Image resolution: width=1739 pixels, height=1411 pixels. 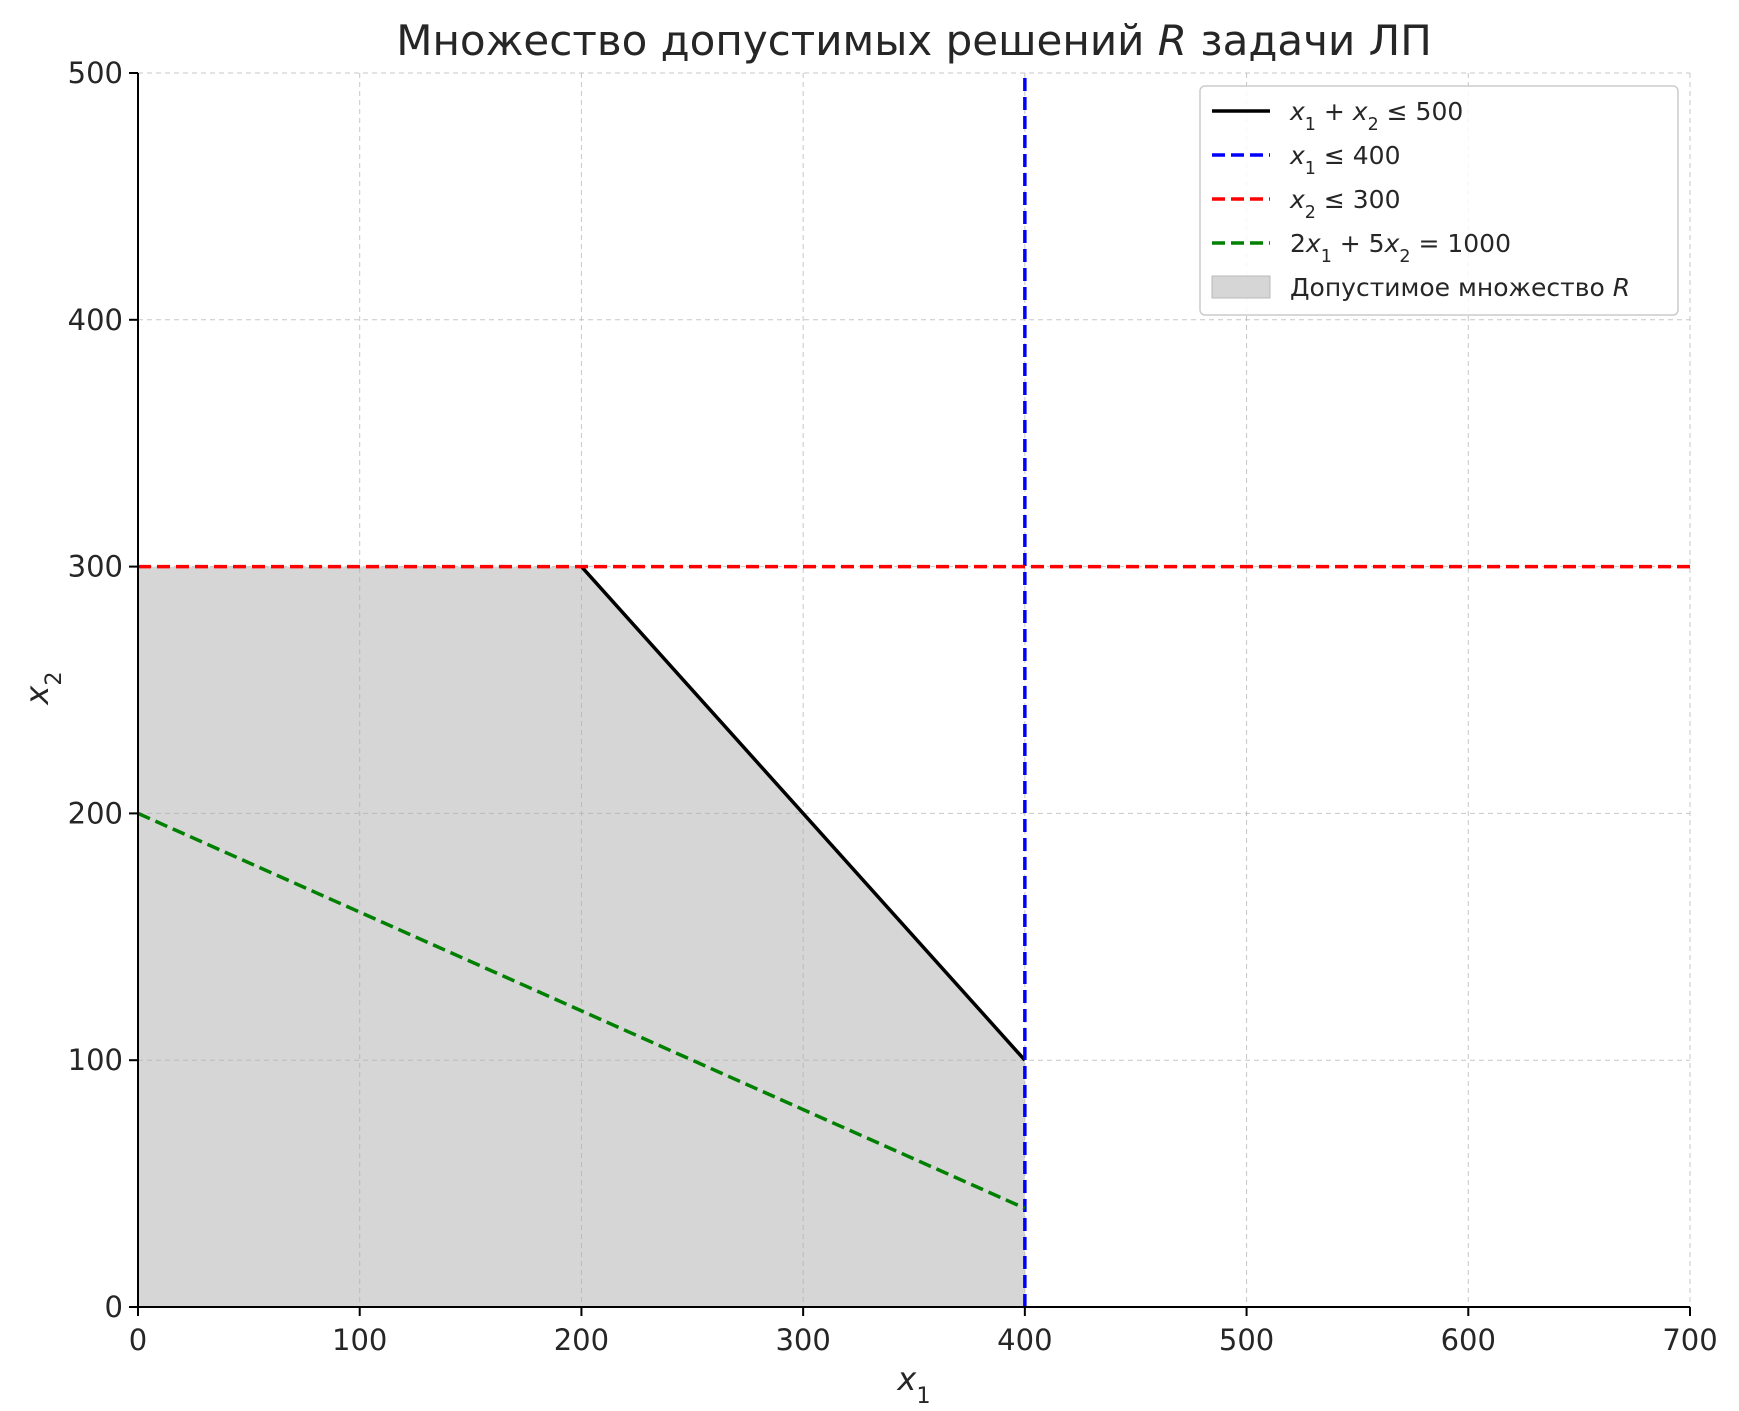 I want to click on title-variable: R, so click(x=1172, y=40).